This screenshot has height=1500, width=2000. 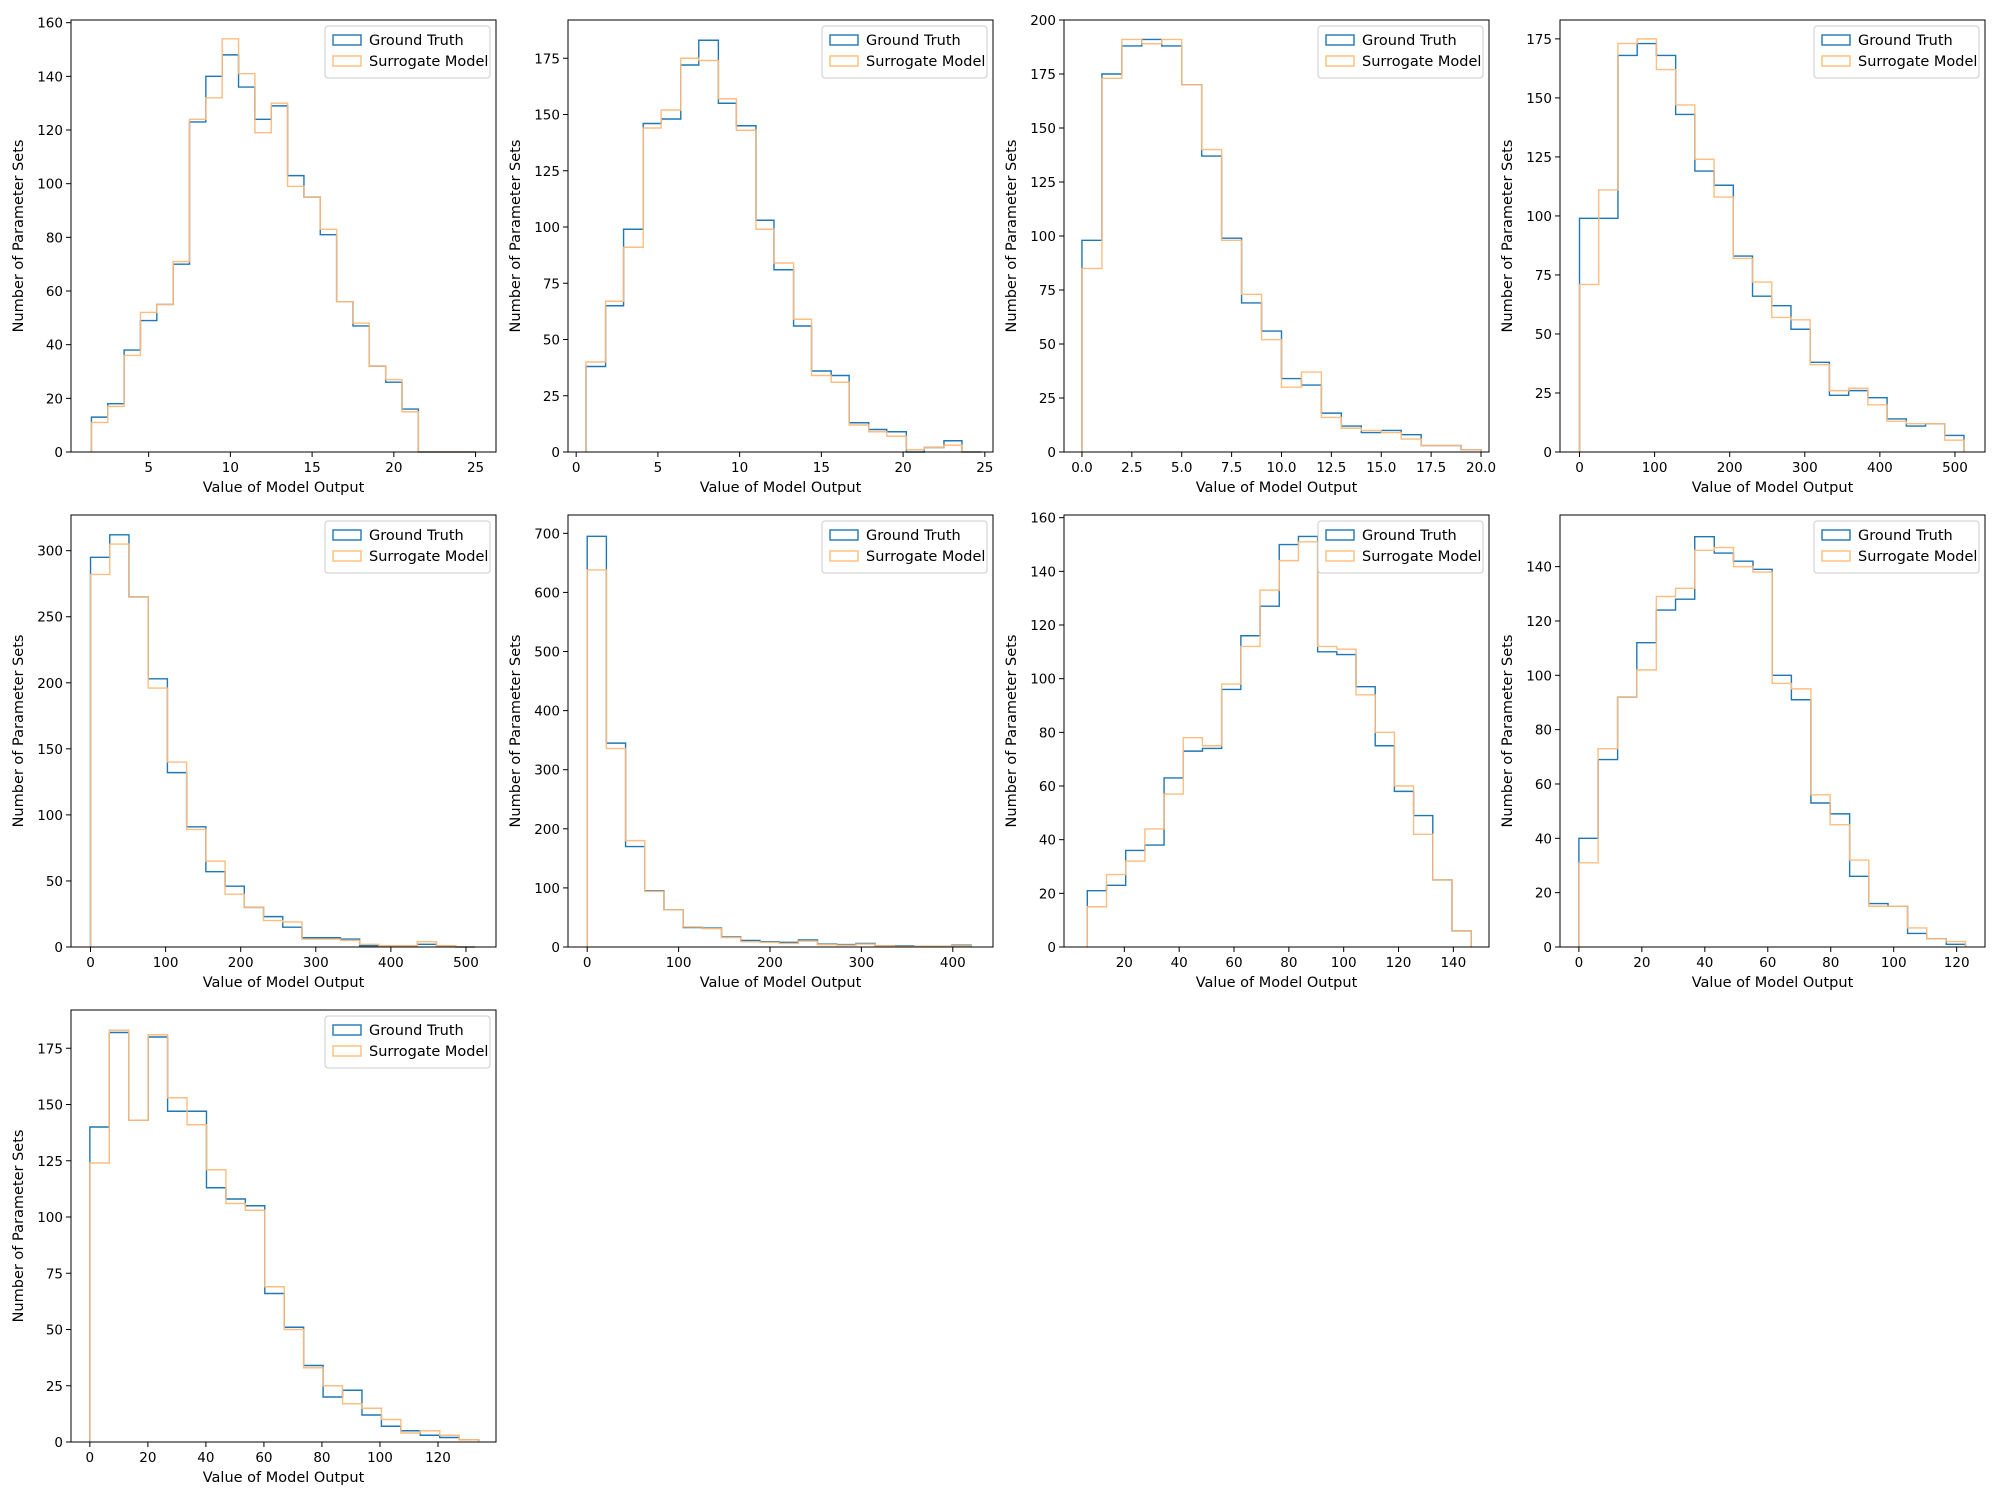 I want to click on y-tick-label: 300, so click(x=50, y=552).